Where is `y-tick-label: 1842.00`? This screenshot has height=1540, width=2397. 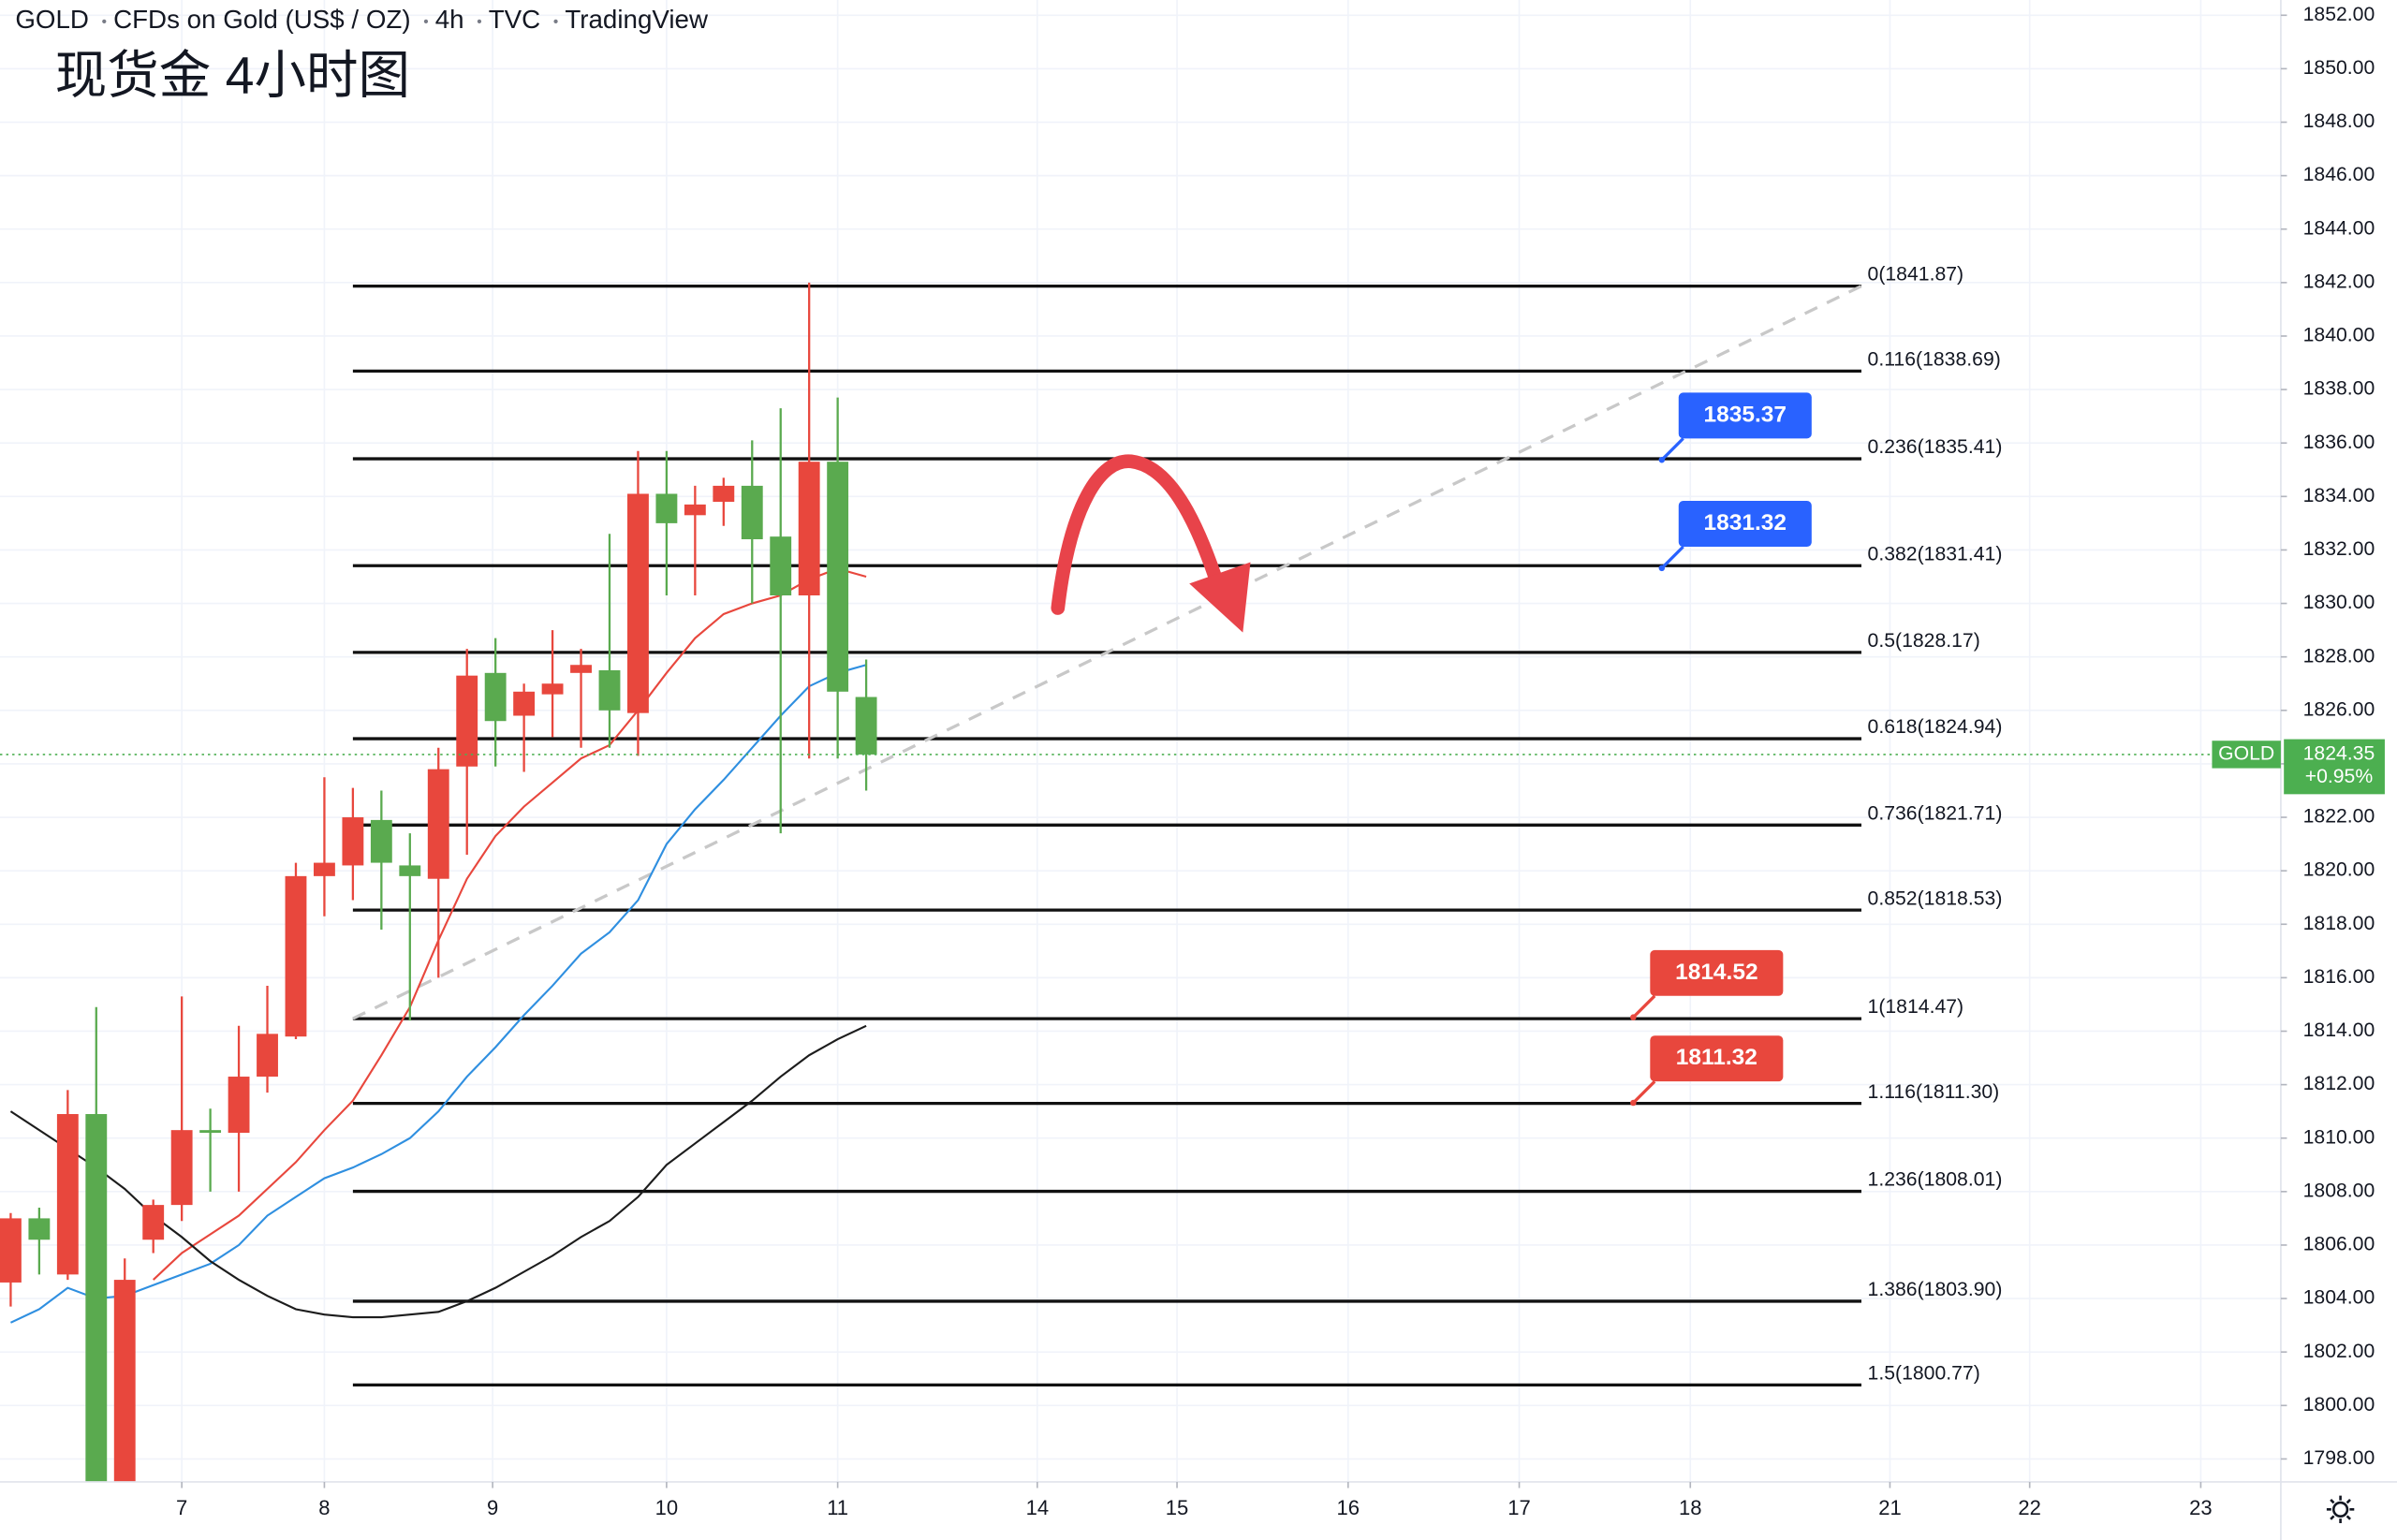 y-tick-label: 1842.00 is located at coordinates (2339, 281).